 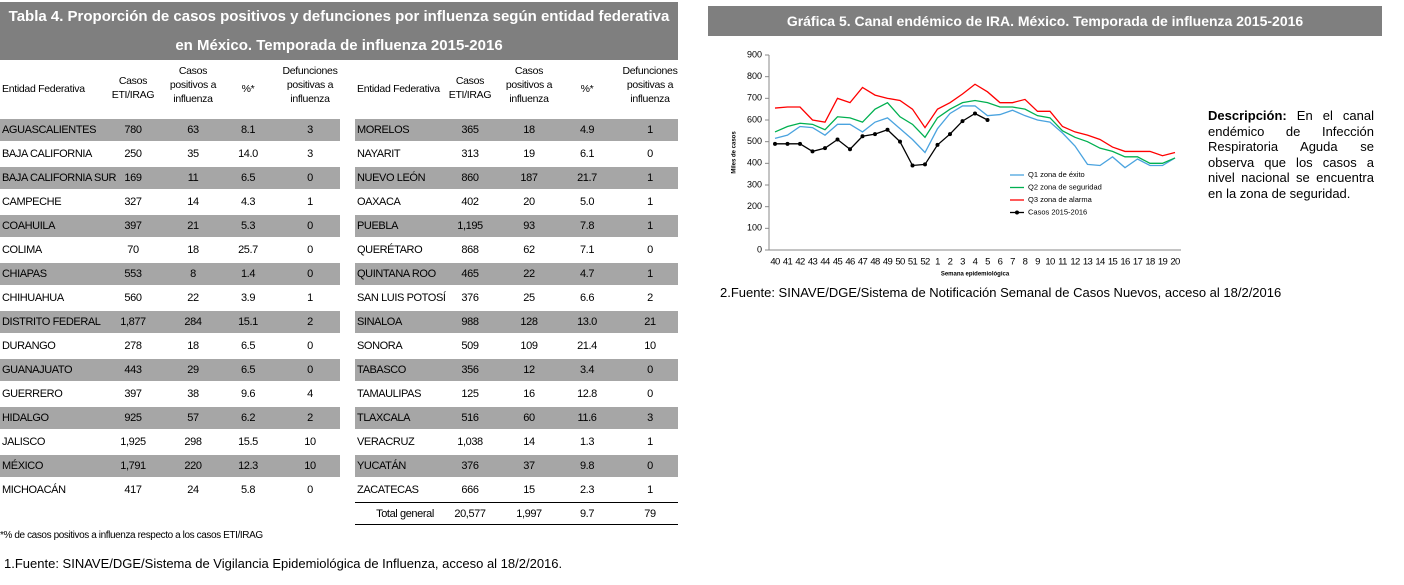 What do you see at coordinates (529, 514) in the screenshot?
I see `total-cell: 1,997` at bounding box center [529, 514].